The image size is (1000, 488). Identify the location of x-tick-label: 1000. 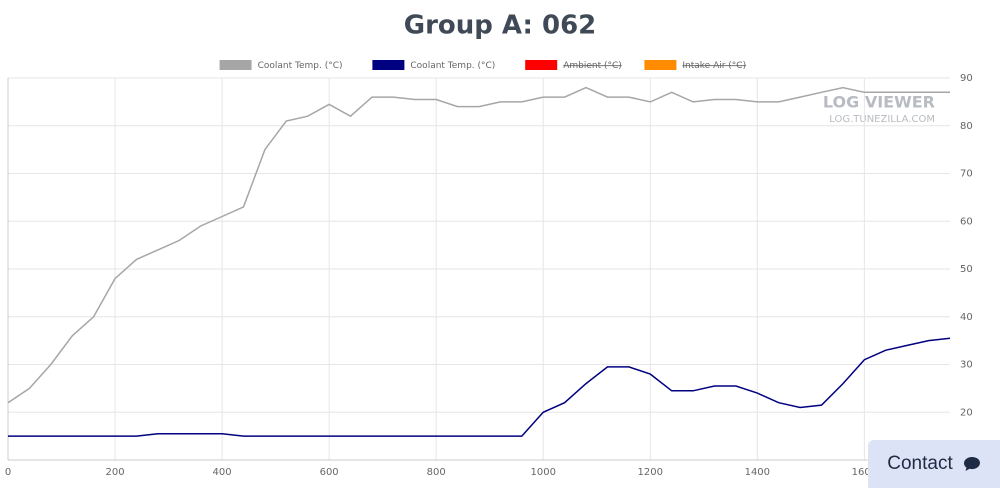
(543, 472).